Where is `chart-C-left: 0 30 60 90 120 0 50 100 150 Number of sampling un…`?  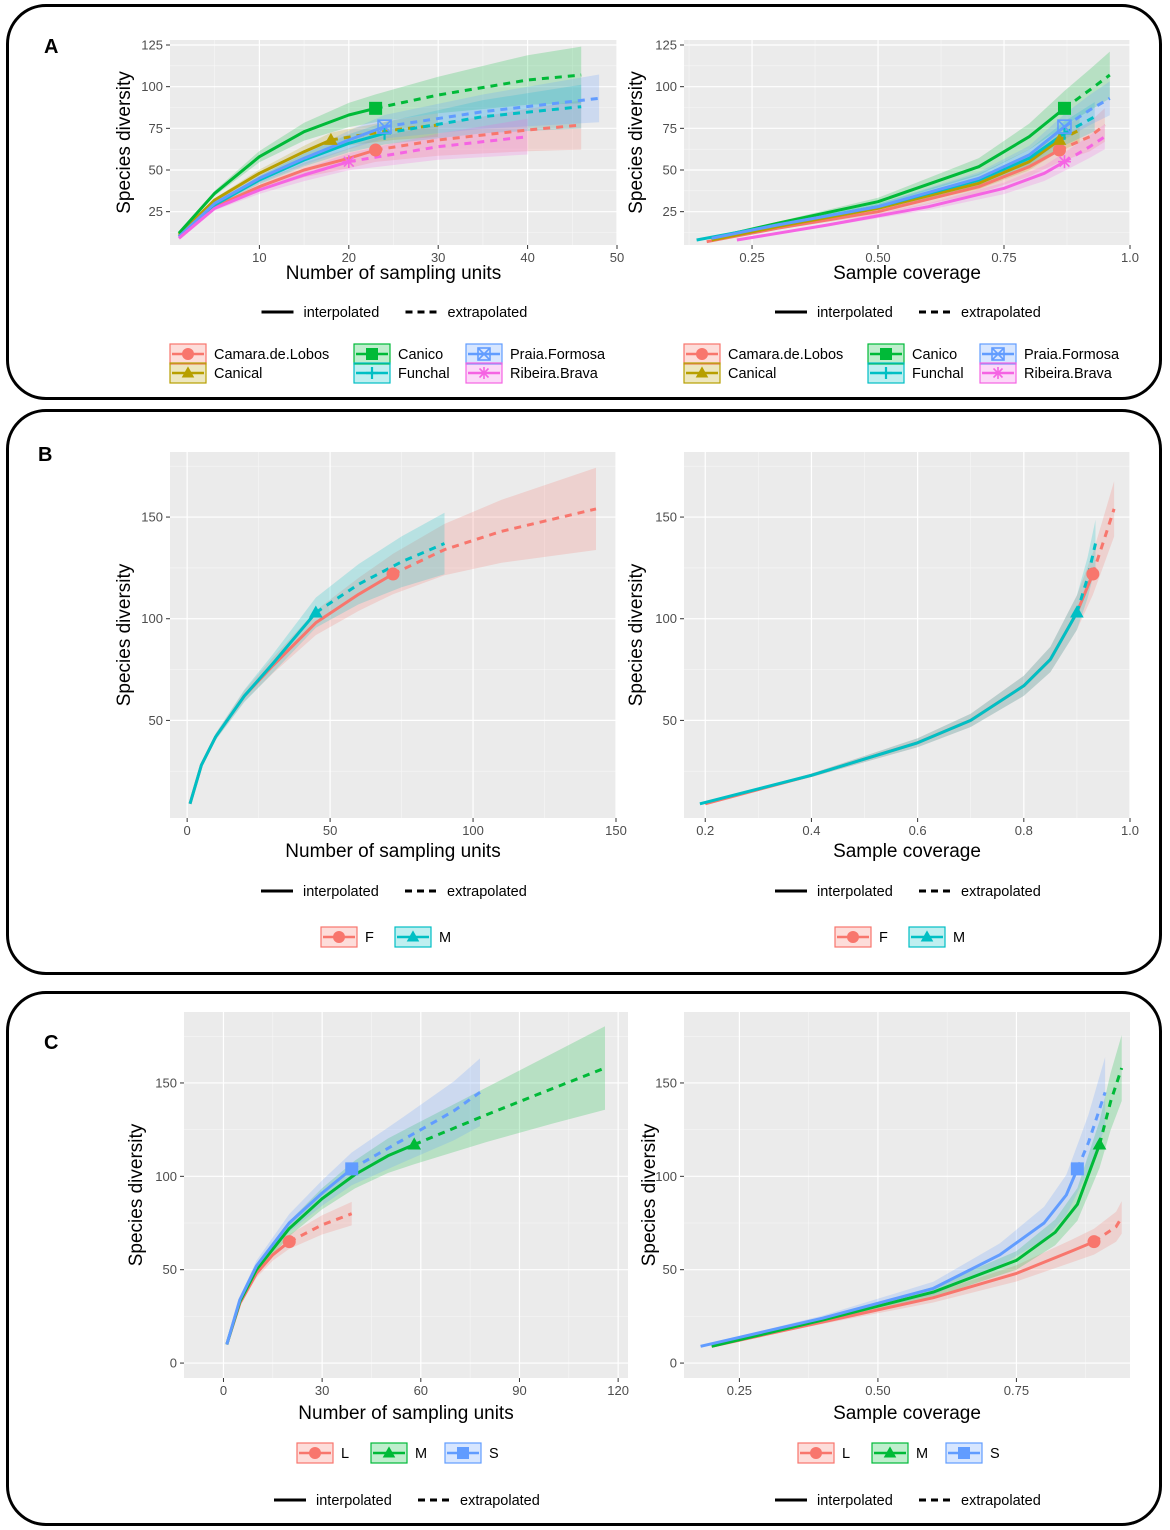 chart-C-left: 0 30 60 90 120 0 50 100 150 Number of sampling un… is located at coordinates (377, 1260).